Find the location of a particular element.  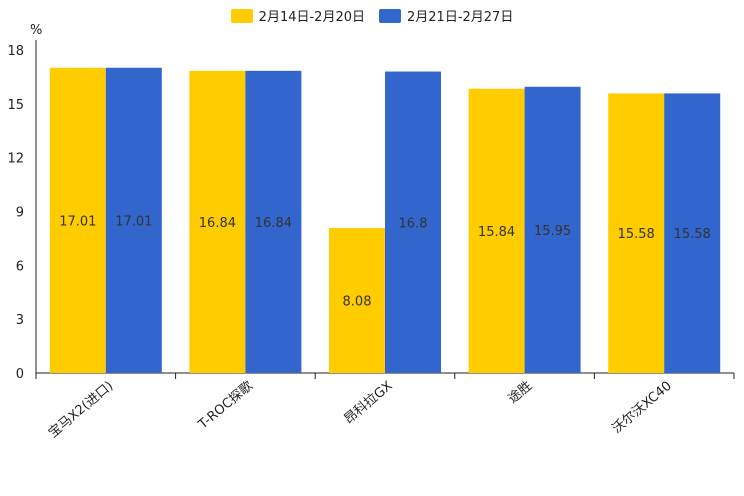

bar-label-2-4: 15.95 is located at coordinates (552, 231).